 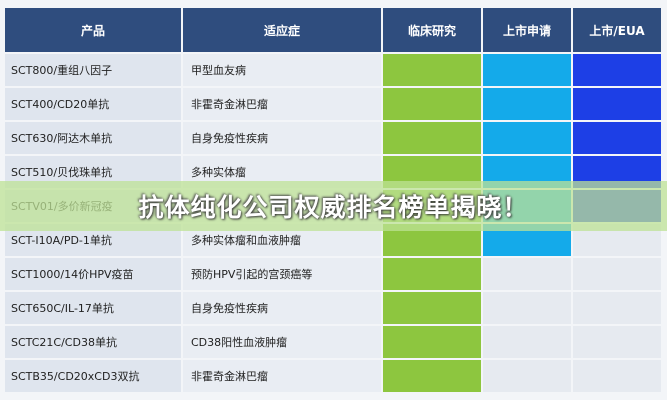 I want to click on product-cell: SCTB35/CD20xCD3双抗, so click(x=93, y=376).